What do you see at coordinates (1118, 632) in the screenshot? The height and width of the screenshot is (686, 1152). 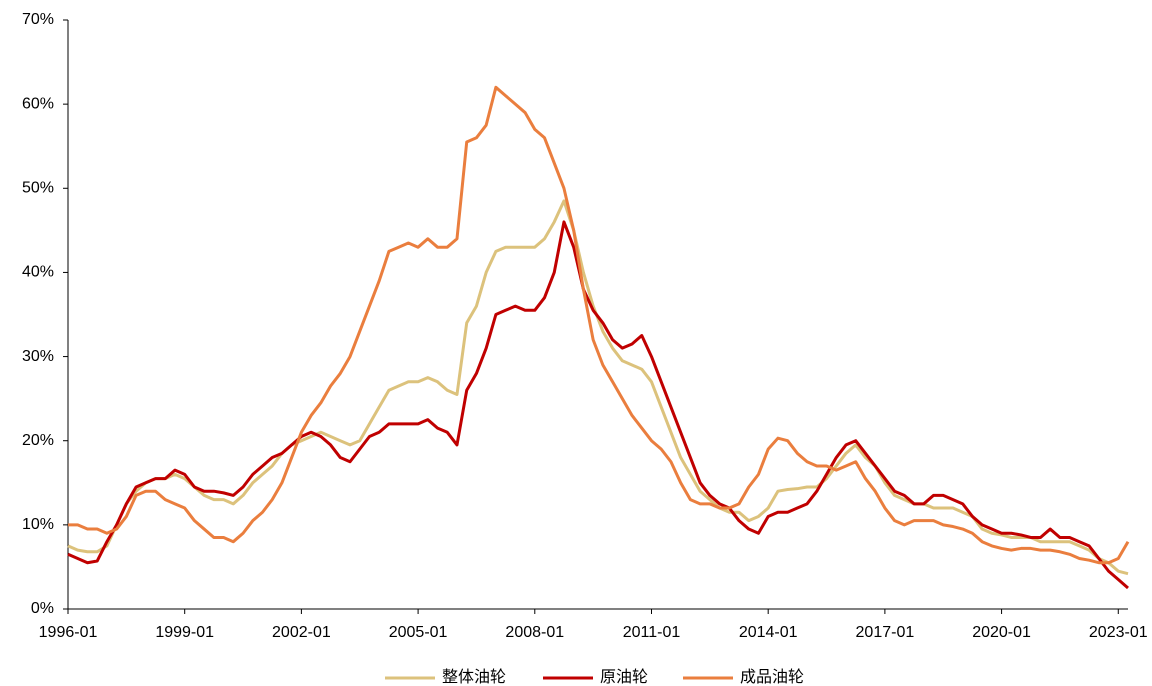 I see `x-tick-label: 2023-01` at bounding box center [1118, 632].